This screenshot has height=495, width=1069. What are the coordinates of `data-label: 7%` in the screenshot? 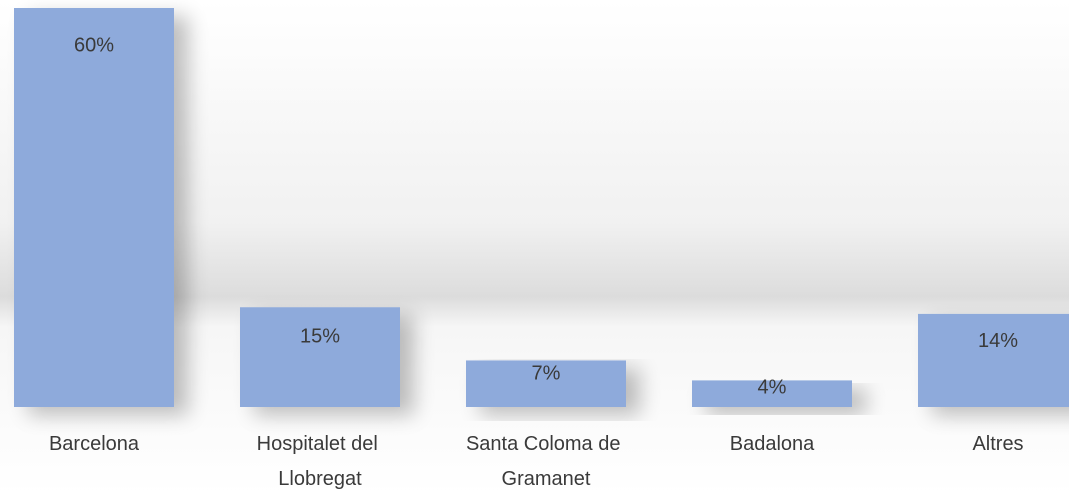 It's located at (546, 374).